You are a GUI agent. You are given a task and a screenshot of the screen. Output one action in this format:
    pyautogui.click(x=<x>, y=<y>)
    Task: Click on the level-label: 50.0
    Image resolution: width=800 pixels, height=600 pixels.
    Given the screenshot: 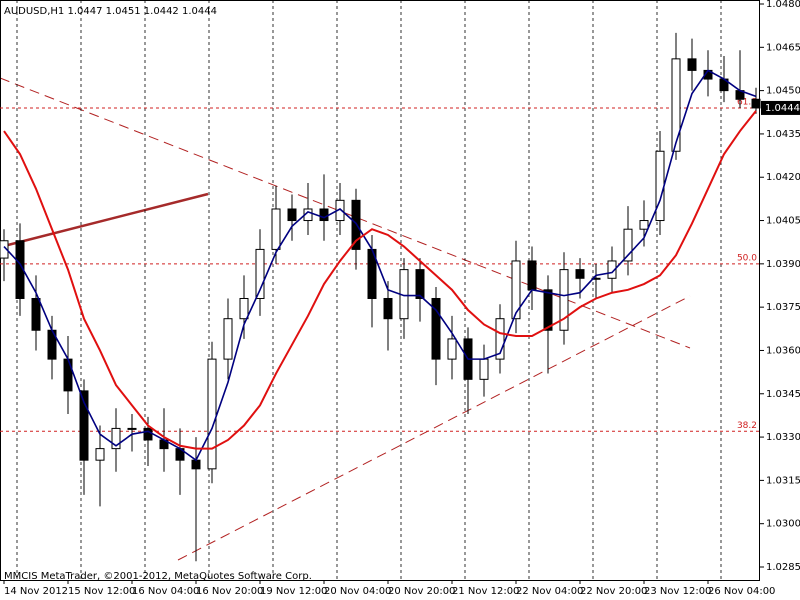 What is the action you would take?
    pyautogui.click(x=747, y=258)
    